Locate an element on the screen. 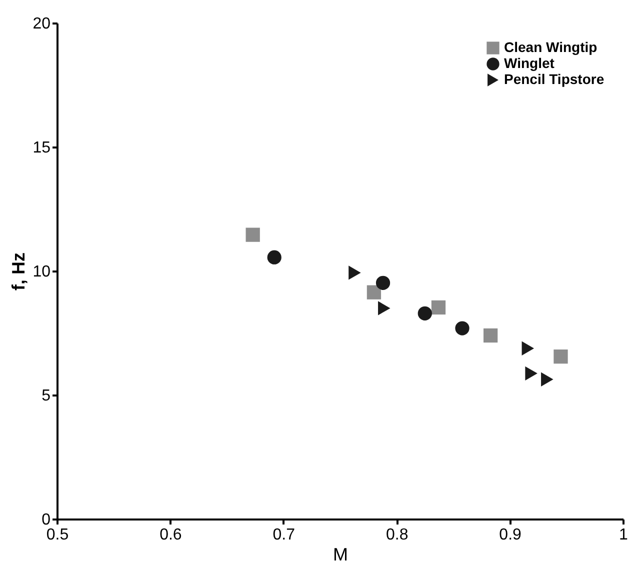 The width and height of the screenshot is (638, 569). y-axis-title: f, Hz is located at coordinates (18, 271).